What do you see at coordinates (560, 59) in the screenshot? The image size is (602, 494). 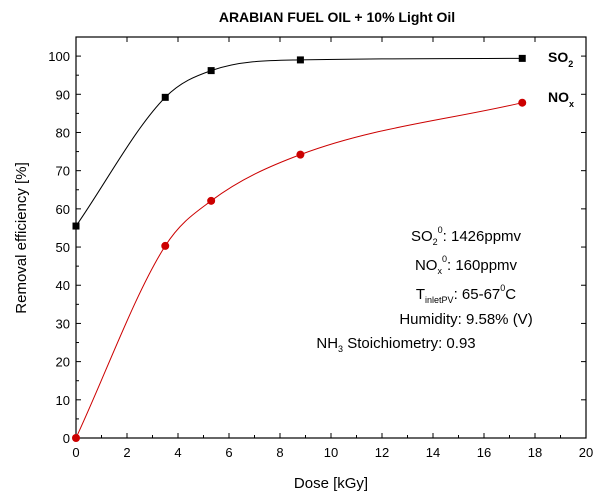 I see `series-label-so2: SO2` at bounding box center [560, 59].